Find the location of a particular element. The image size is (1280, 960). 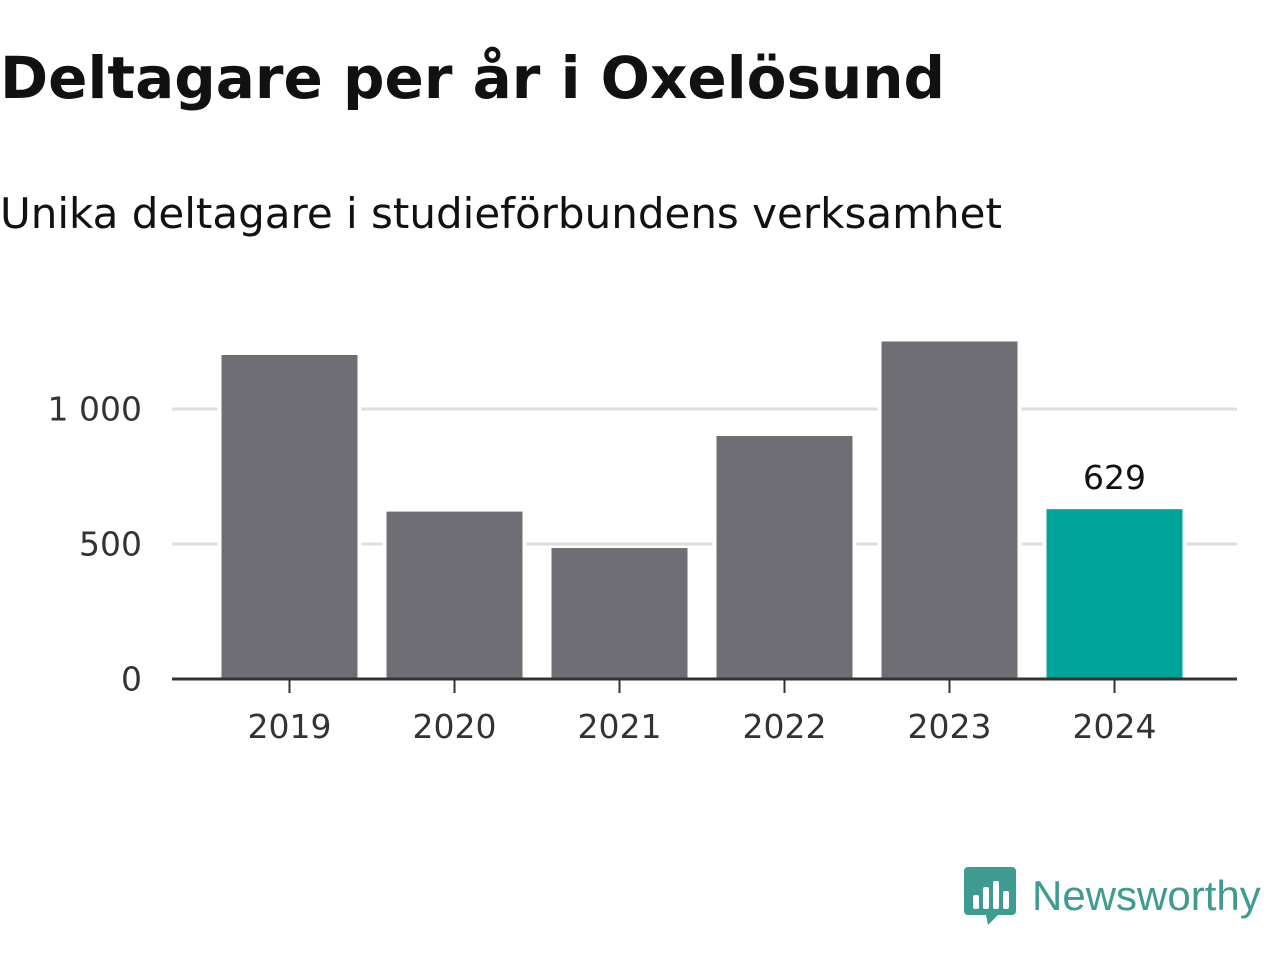

bar-2024 is located at coordinates (1114, 594).